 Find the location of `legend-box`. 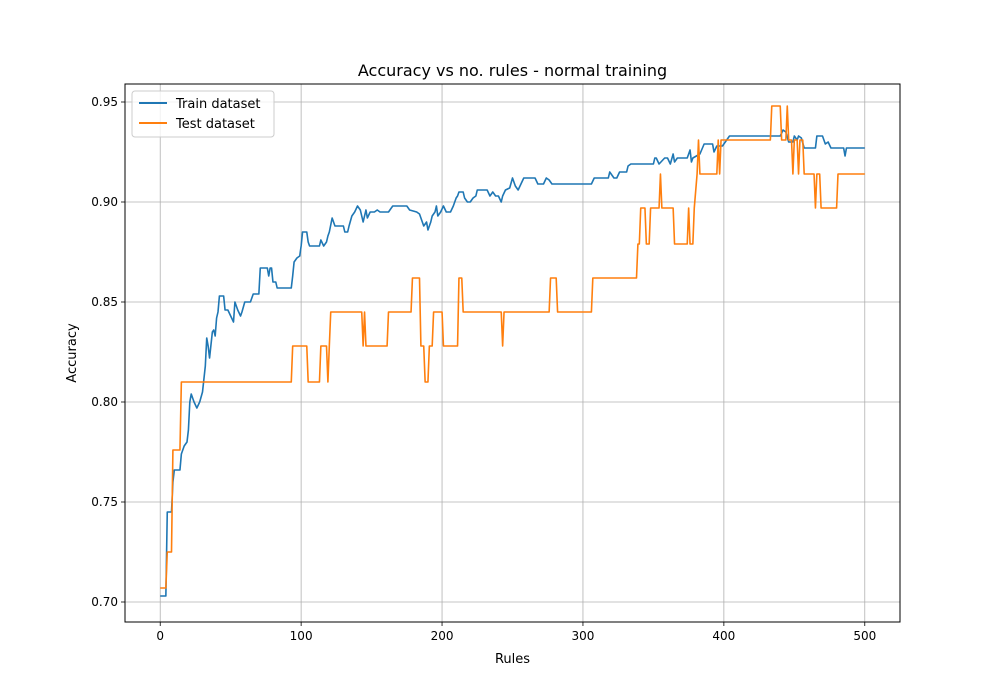

legend-box is located at coordinates (203, 114).